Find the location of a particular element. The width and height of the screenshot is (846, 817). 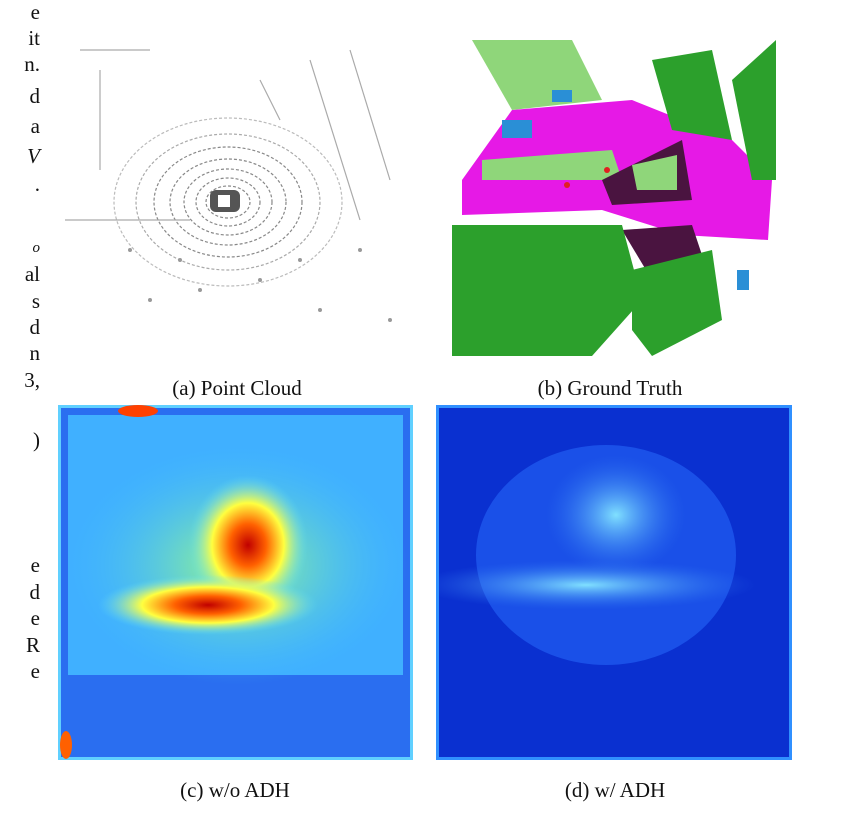

panel-caption: (a) Point Cloud is located at coordinates (237, 388).